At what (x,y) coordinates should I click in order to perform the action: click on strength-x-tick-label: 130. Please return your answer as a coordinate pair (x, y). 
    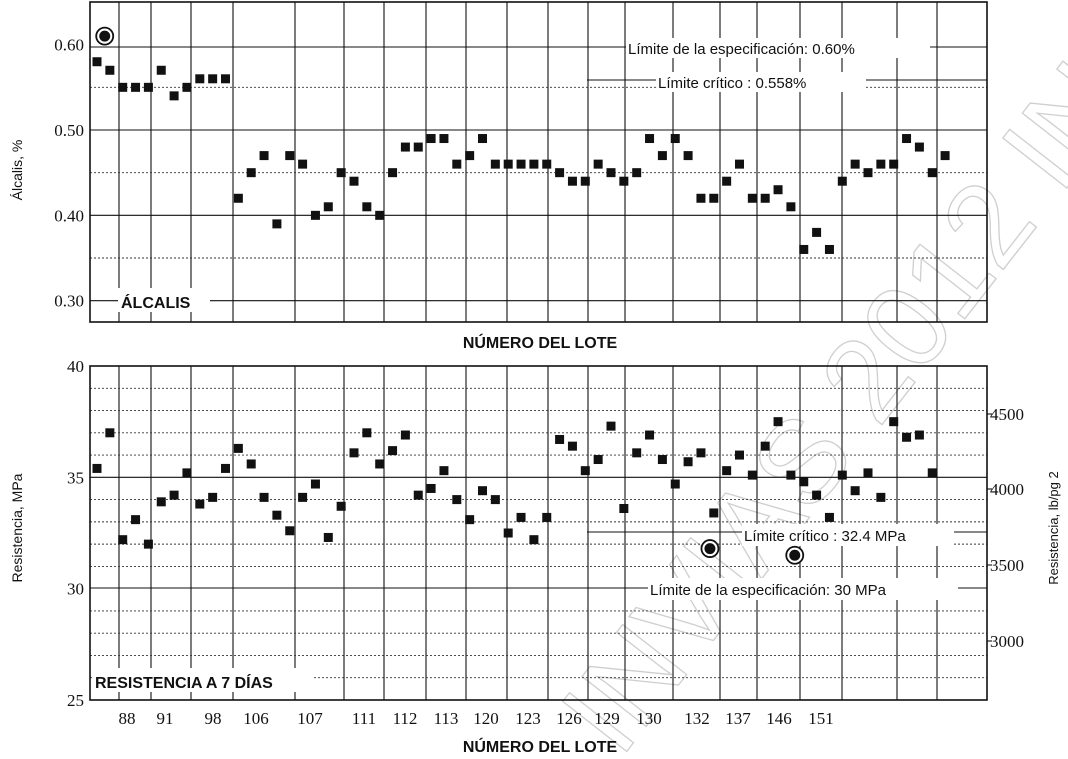
    Looking at the image, I should click on (649, 718).